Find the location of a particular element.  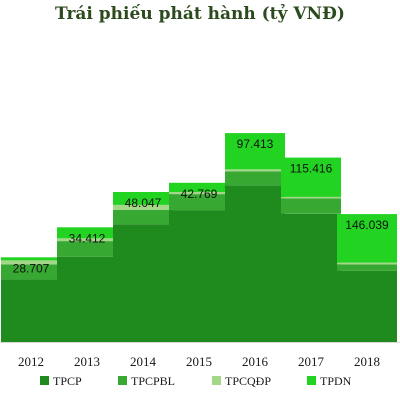

bar-tpdn-2013 is located at coordinates (87, 233).